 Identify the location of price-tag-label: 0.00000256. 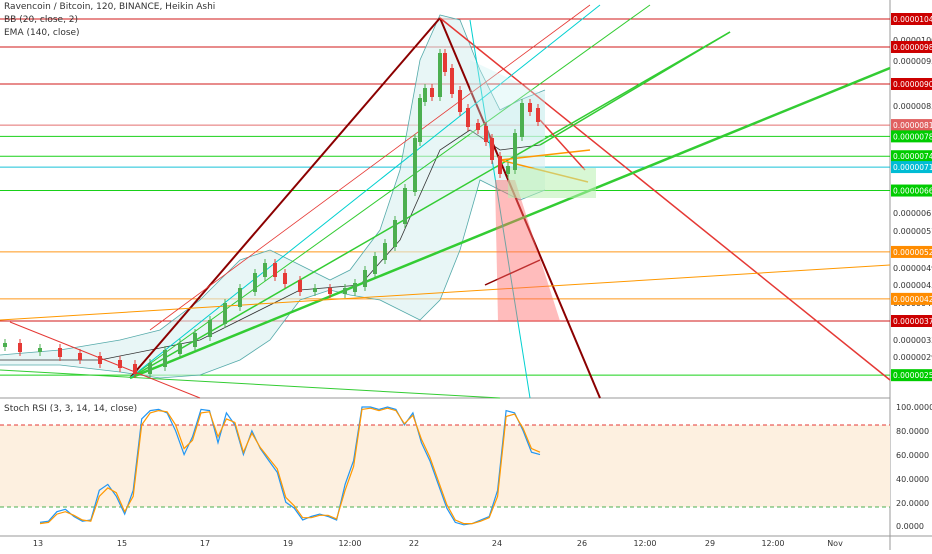
(912, 375).